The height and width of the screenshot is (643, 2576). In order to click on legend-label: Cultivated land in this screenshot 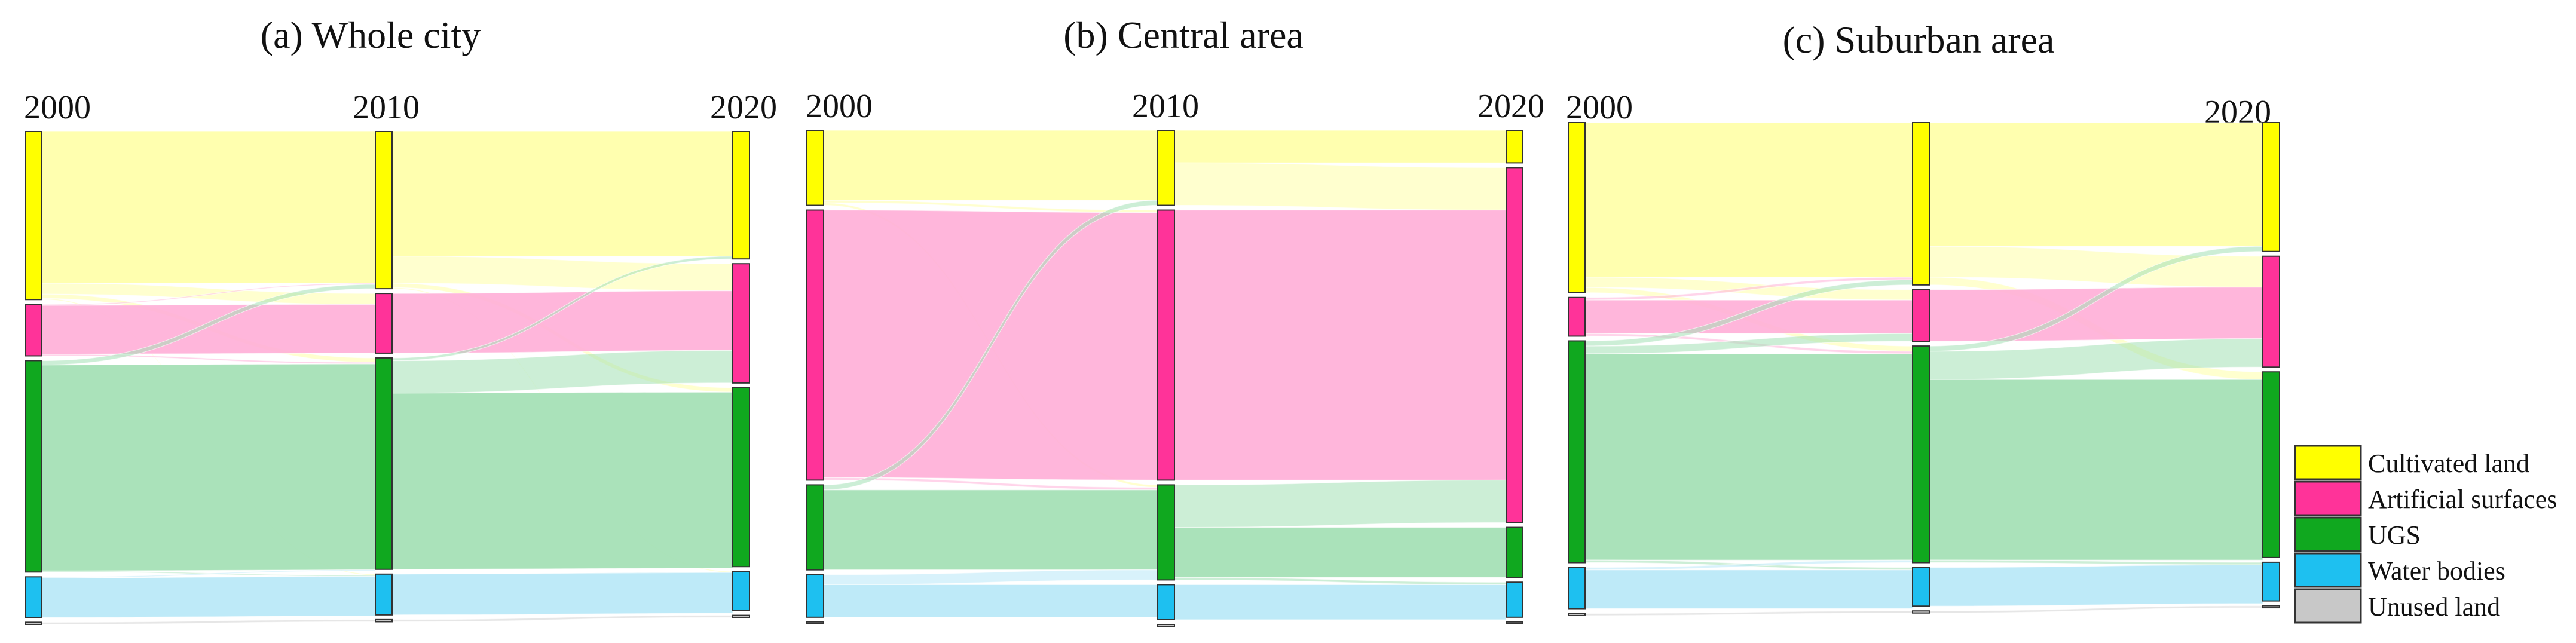, I will do `click(2448, 463)`.